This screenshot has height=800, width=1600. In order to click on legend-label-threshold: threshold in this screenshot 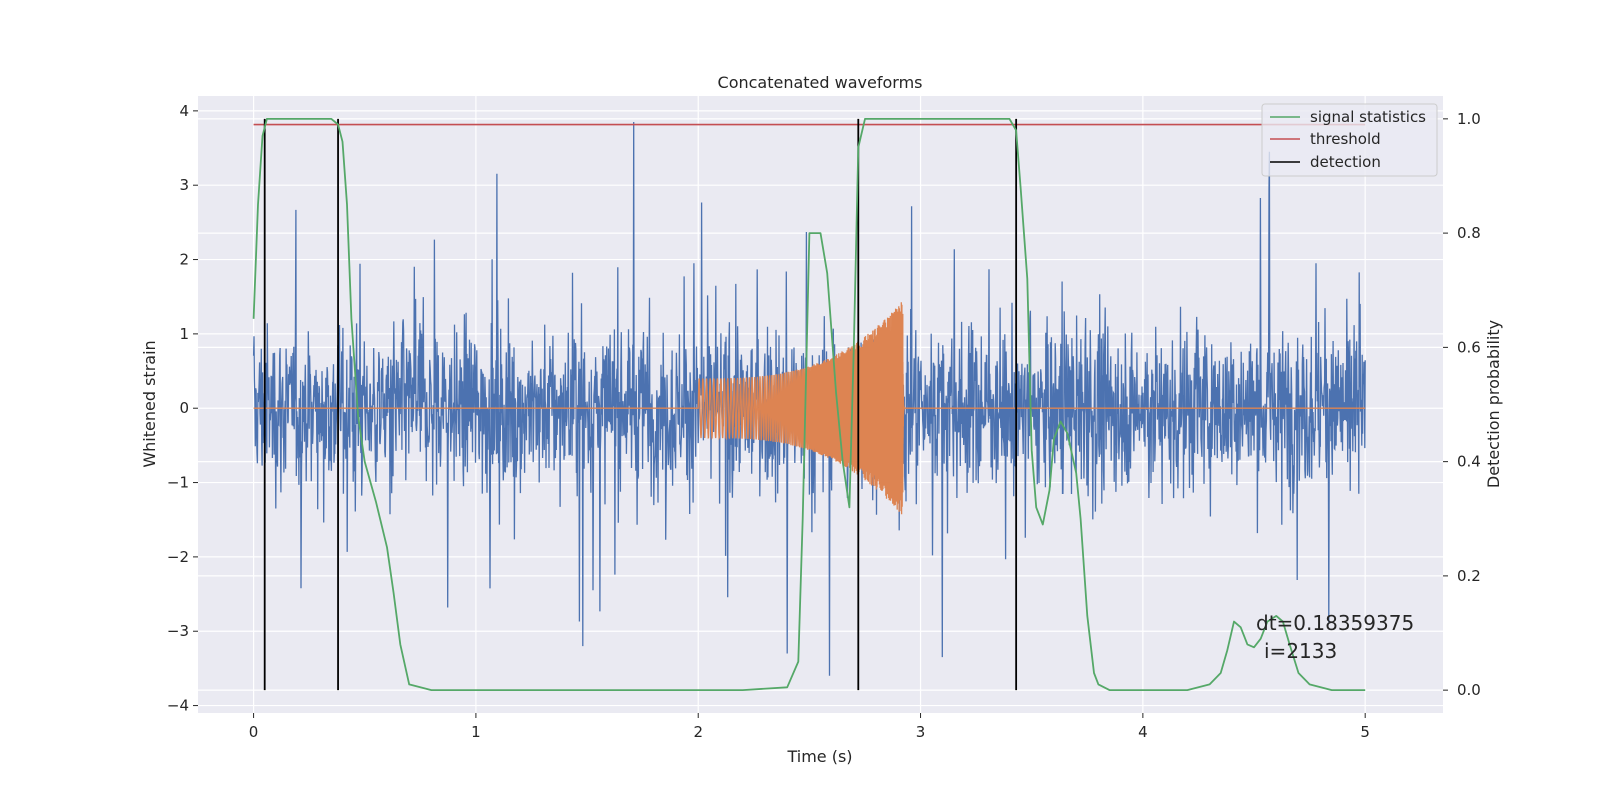, I will do `click(1345, 139)`.